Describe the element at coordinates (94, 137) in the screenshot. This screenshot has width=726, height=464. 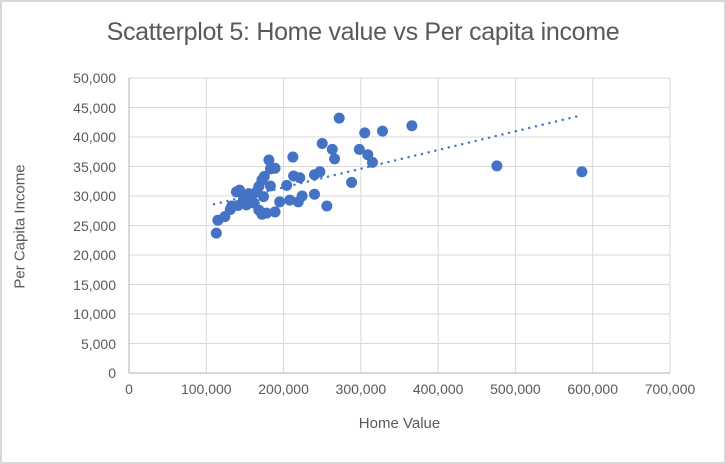
I see `y-tick-label: 40,000` at that location.